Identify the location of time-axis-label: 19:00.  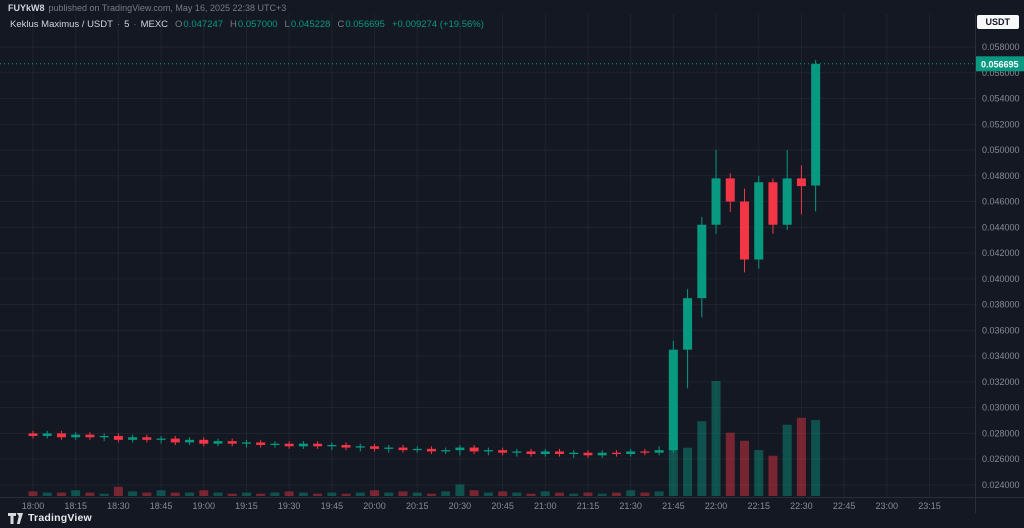
(203, 506).